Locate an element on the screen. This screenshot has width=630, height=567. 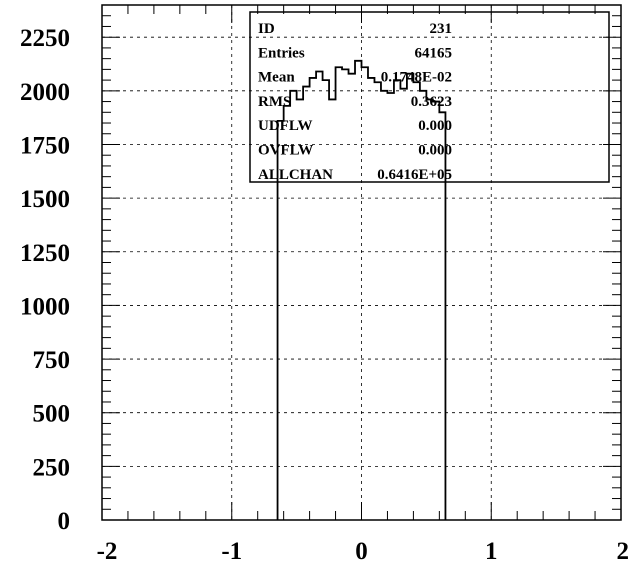
x-tick-labels: -2 -1 0 1 2 is located at coordinates (363, 551).